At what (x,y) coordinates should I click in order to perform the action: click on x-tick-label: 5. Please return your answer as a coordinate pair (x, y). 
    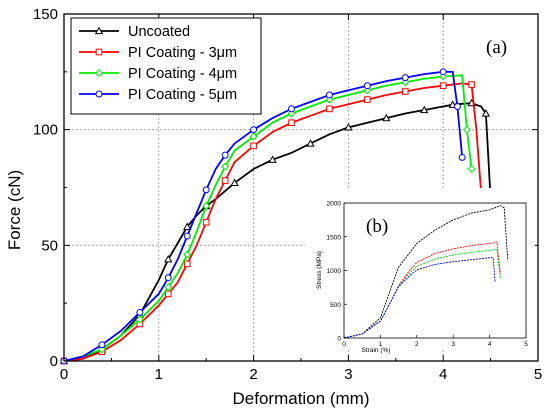
    Looking at the image, I should click on (538, 374).